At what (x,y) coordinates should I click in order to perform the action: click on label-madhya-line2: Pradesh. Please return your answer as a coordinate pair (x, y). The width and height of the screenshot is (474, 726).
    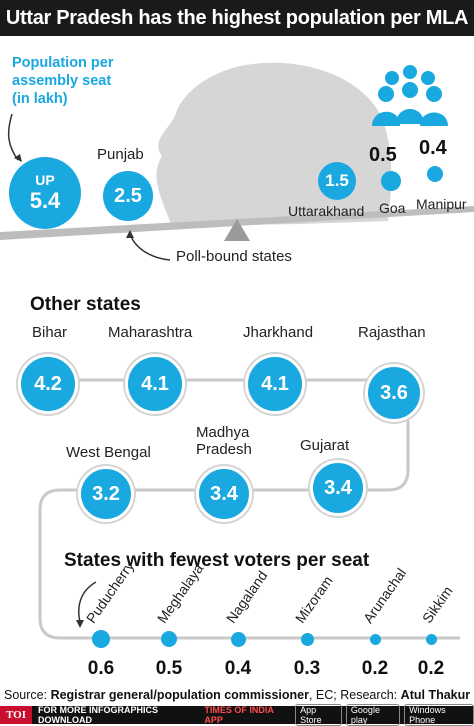
    Looking at the image, I should click on (224, 449).